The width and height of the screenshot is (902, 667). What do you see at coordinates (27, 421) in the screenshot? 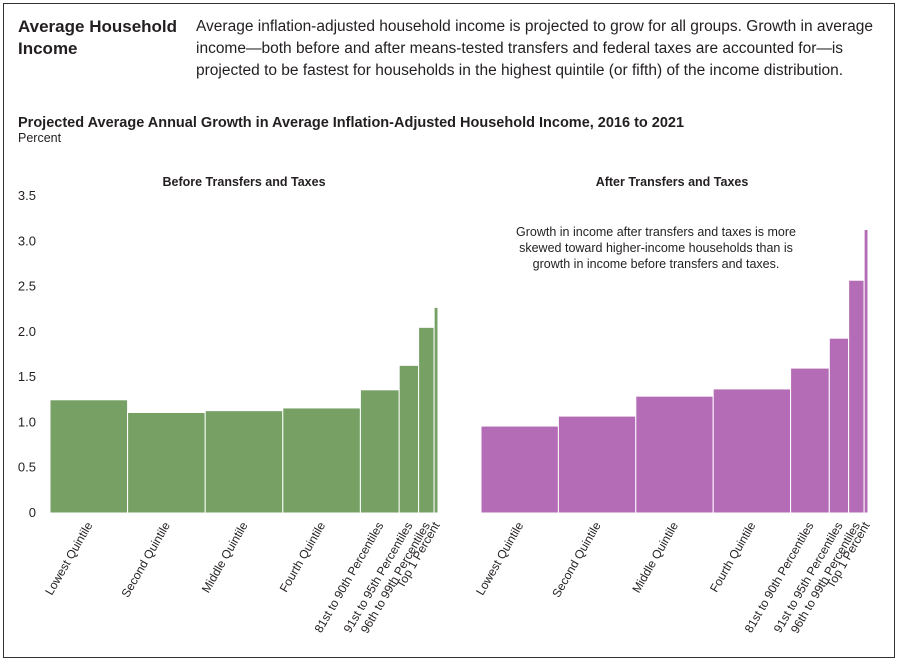
I see `y-tick-label: 1.0` at bounding box center [27, 421].